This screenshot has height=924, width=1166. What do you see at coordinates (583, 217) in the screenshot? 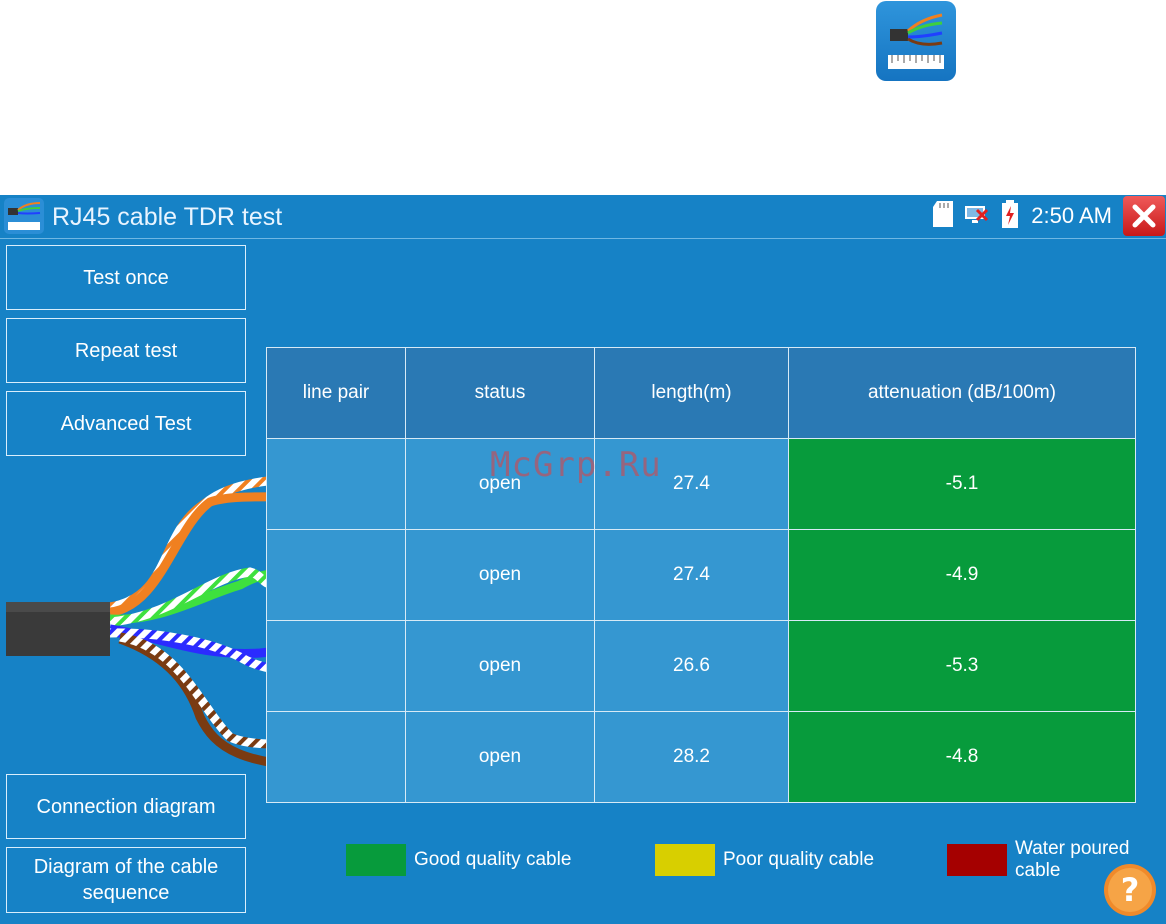
I see `title-bar: RJ45 cable TDR test 2:50 AM` at bounding box center [583, 217].